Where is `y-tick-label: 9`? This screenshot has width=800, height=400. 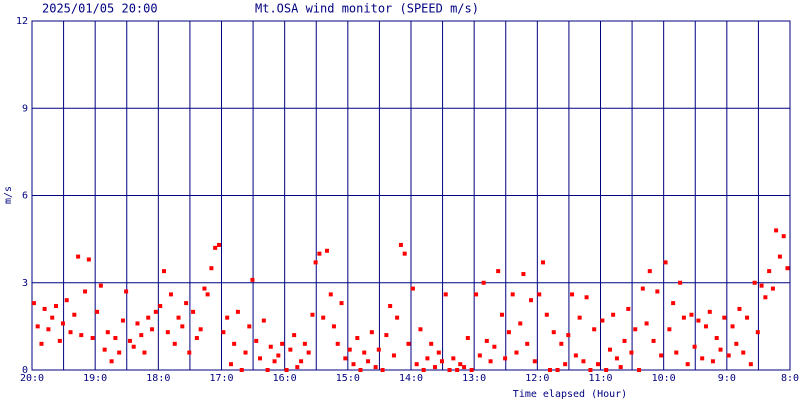
y-tick-label: 9 is located at coordinates (25, 108).